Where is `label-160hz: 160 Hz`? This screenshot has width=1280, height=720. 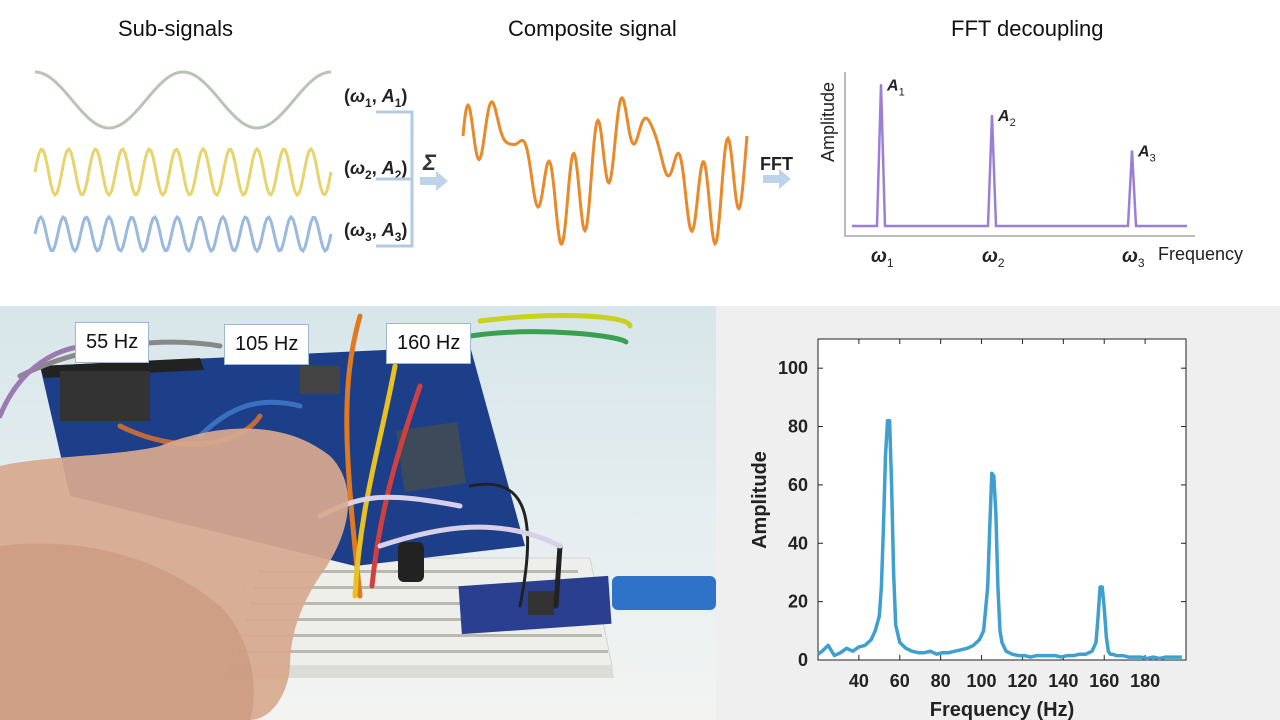
label-160hz: 160 Hz is located at coordinates (429, 343).